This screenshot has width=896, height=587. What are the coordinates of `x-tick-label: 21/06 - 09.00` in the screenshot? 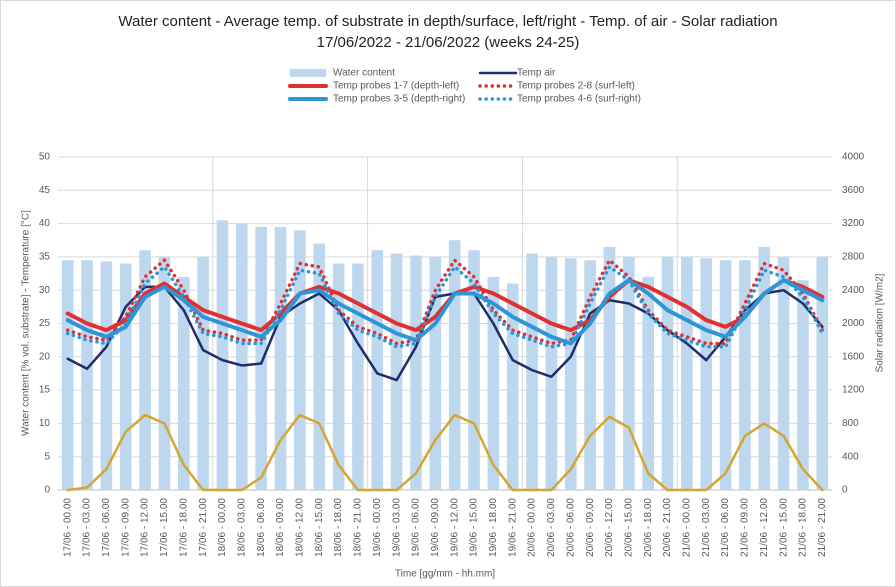 It's located at (745, 527).